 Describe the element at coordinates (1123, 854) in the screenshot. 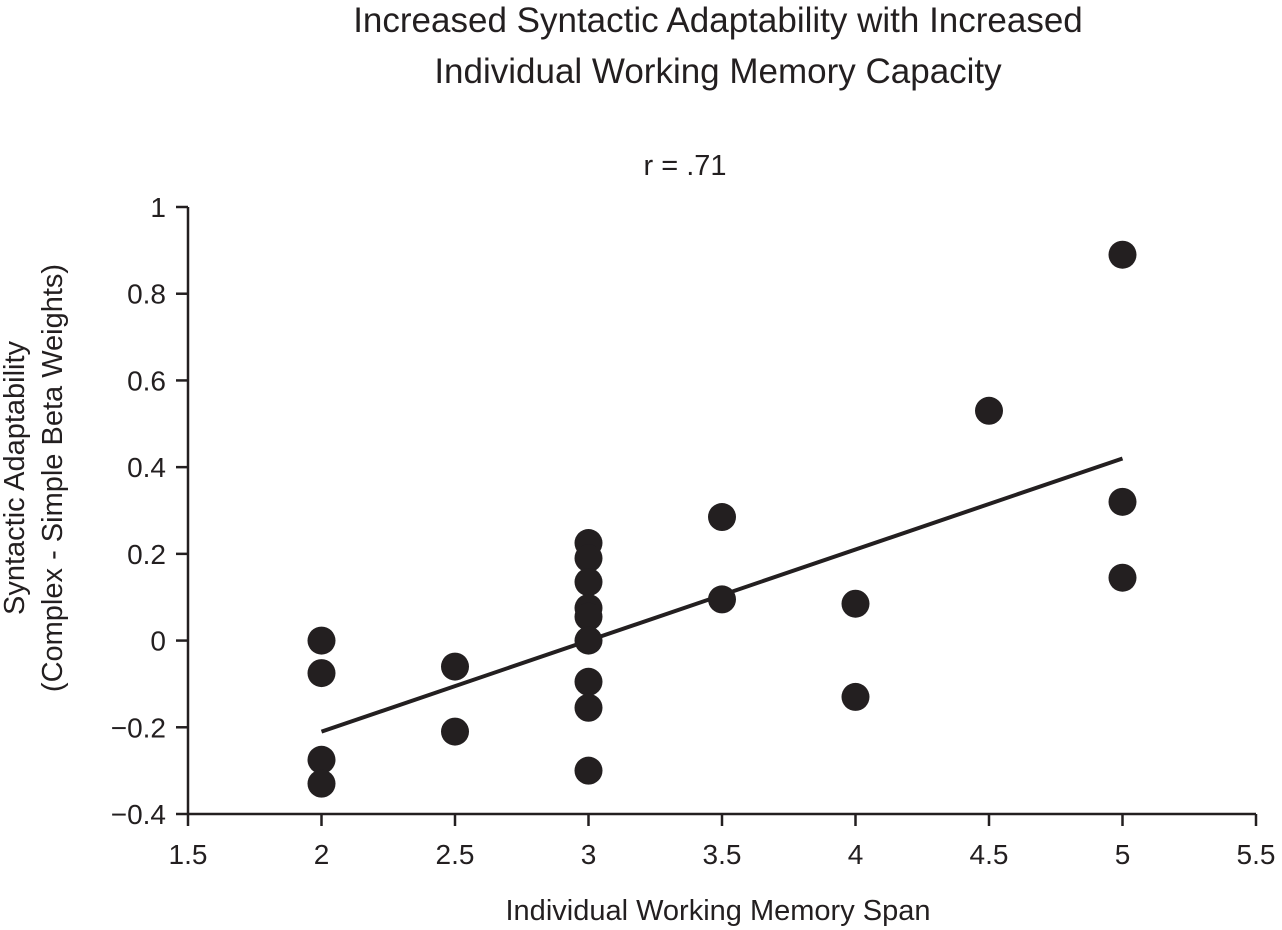

I see `x-tick-label: 5` at that location.